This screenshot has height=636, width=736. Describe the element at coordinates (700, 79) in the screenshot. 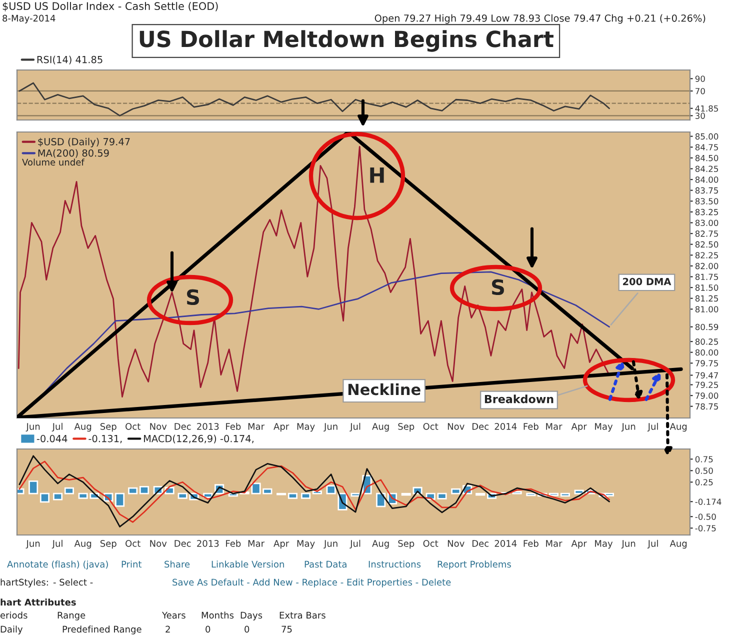

I see `y-tick-label: 90` at that location.